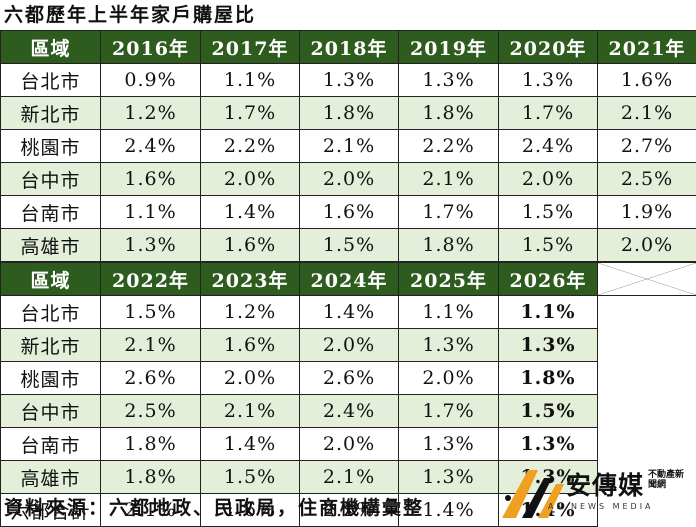 Image resolution: width=696 pixels, height=527 pixels. I want to click on empty-crossed-cell, so click(647, 279).